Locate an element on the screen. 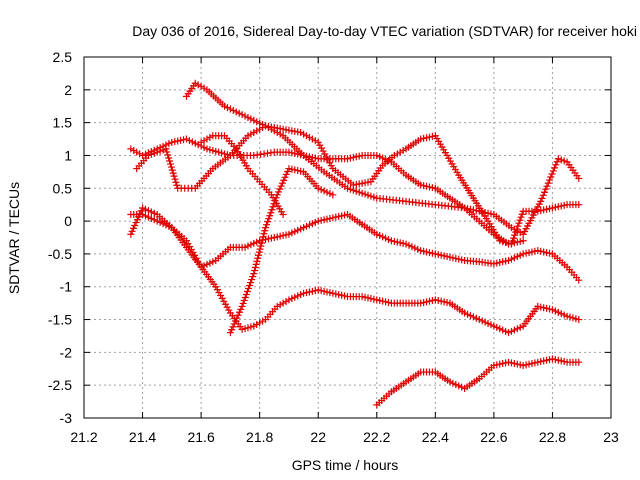 The height and width of the screenshot is (480, 640). y-tick-label: -1 is located at coordinates (66, 287).